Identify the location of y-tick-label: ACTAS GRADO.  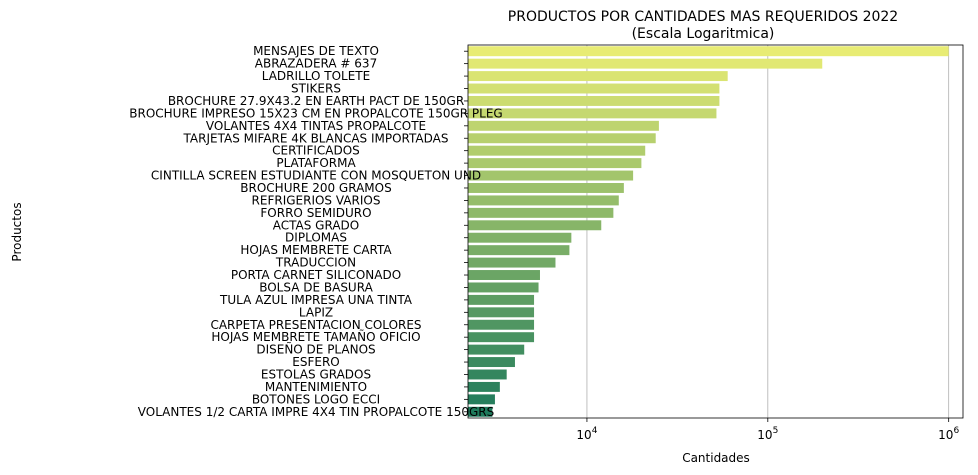
(316, 225).